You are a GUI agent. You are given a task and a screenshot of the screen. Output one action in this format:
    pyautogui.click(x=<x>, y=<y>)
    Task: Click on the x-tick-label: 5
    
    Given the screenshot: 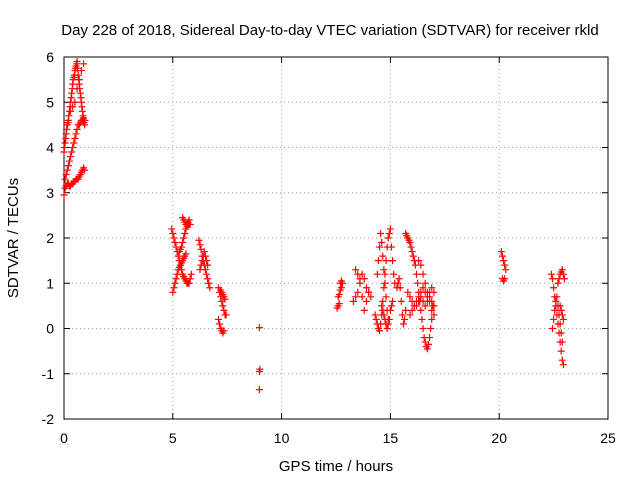 What is the action you would take?
    pyautogui.click(x=173, y=438)
    